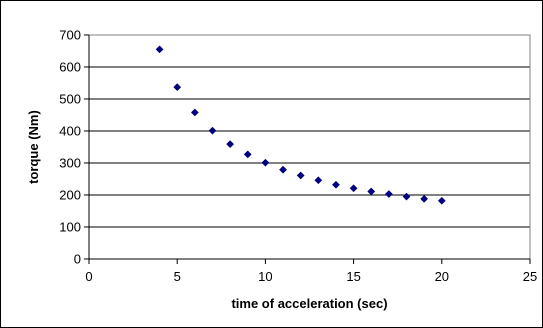  I want to click on x-tick-label: 5, so click(177, 276).